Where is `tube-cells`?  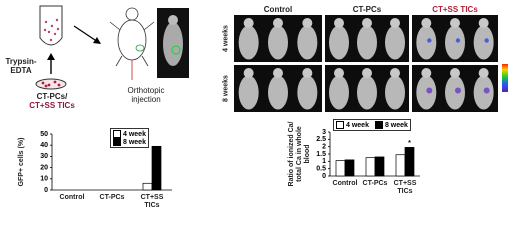 tube-cells is located at coordinates (51, 30).